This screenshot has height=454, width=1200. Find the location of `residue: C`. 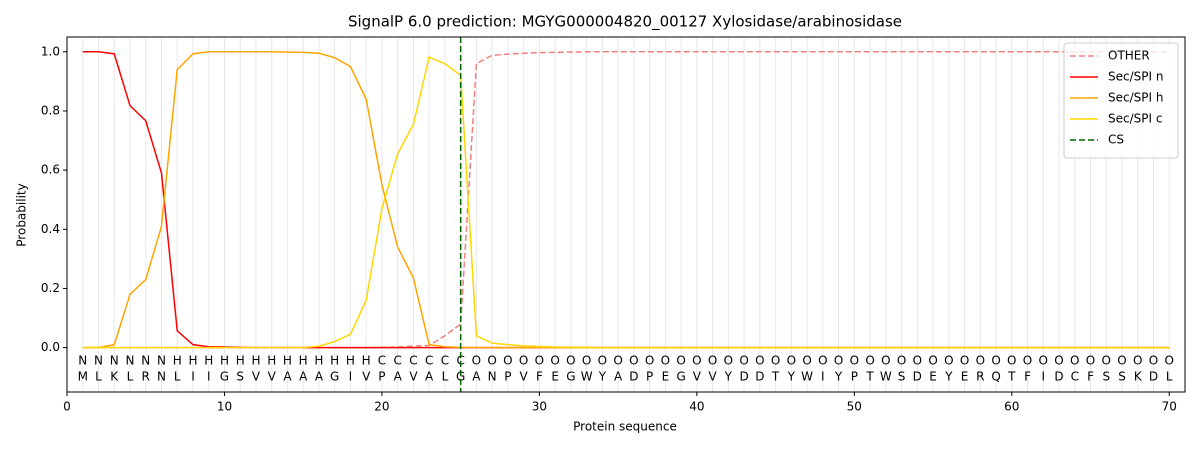

residue: C is located at coordinates (1075, 377).